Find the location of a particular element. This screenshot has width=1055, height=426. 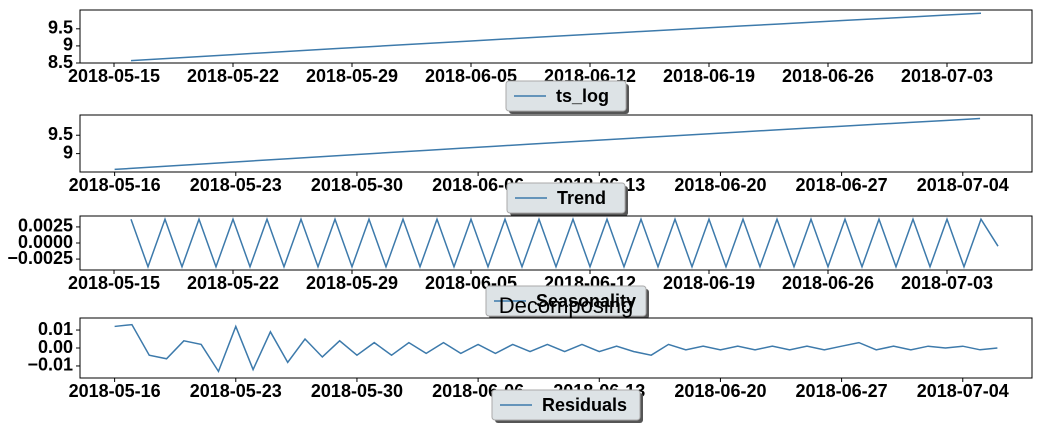

legend-label: Seasonality is located at coordinates (586, 301).